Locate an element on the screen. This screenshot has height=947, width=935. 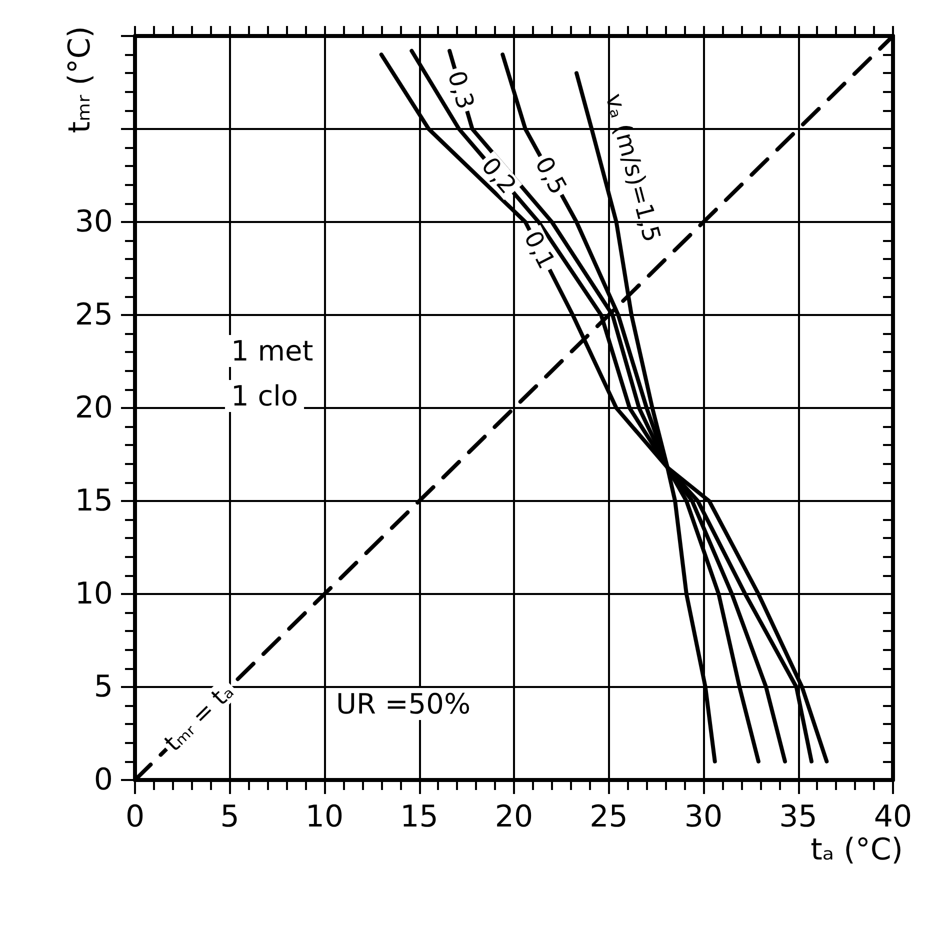
y-tick-label: 5 is located at coordinates (103, 687).